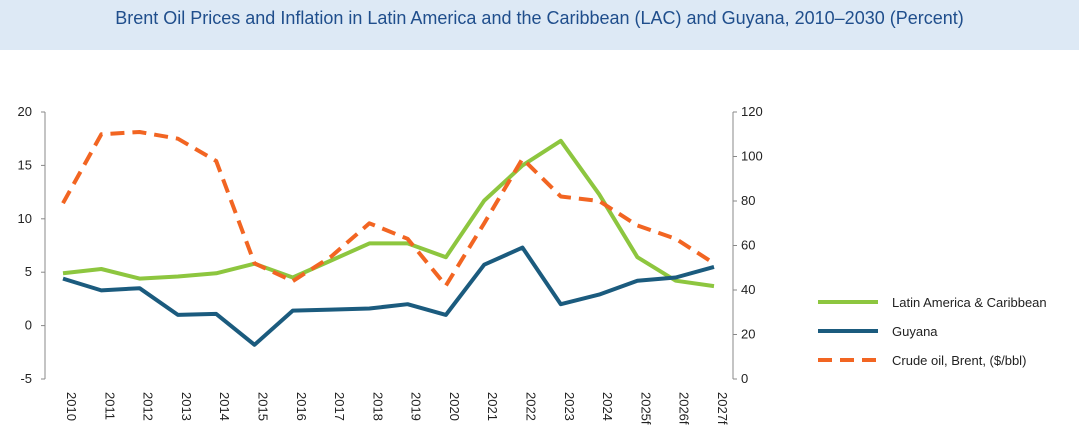  I want to click on x-tick-label: 2018, so click(377, 406).